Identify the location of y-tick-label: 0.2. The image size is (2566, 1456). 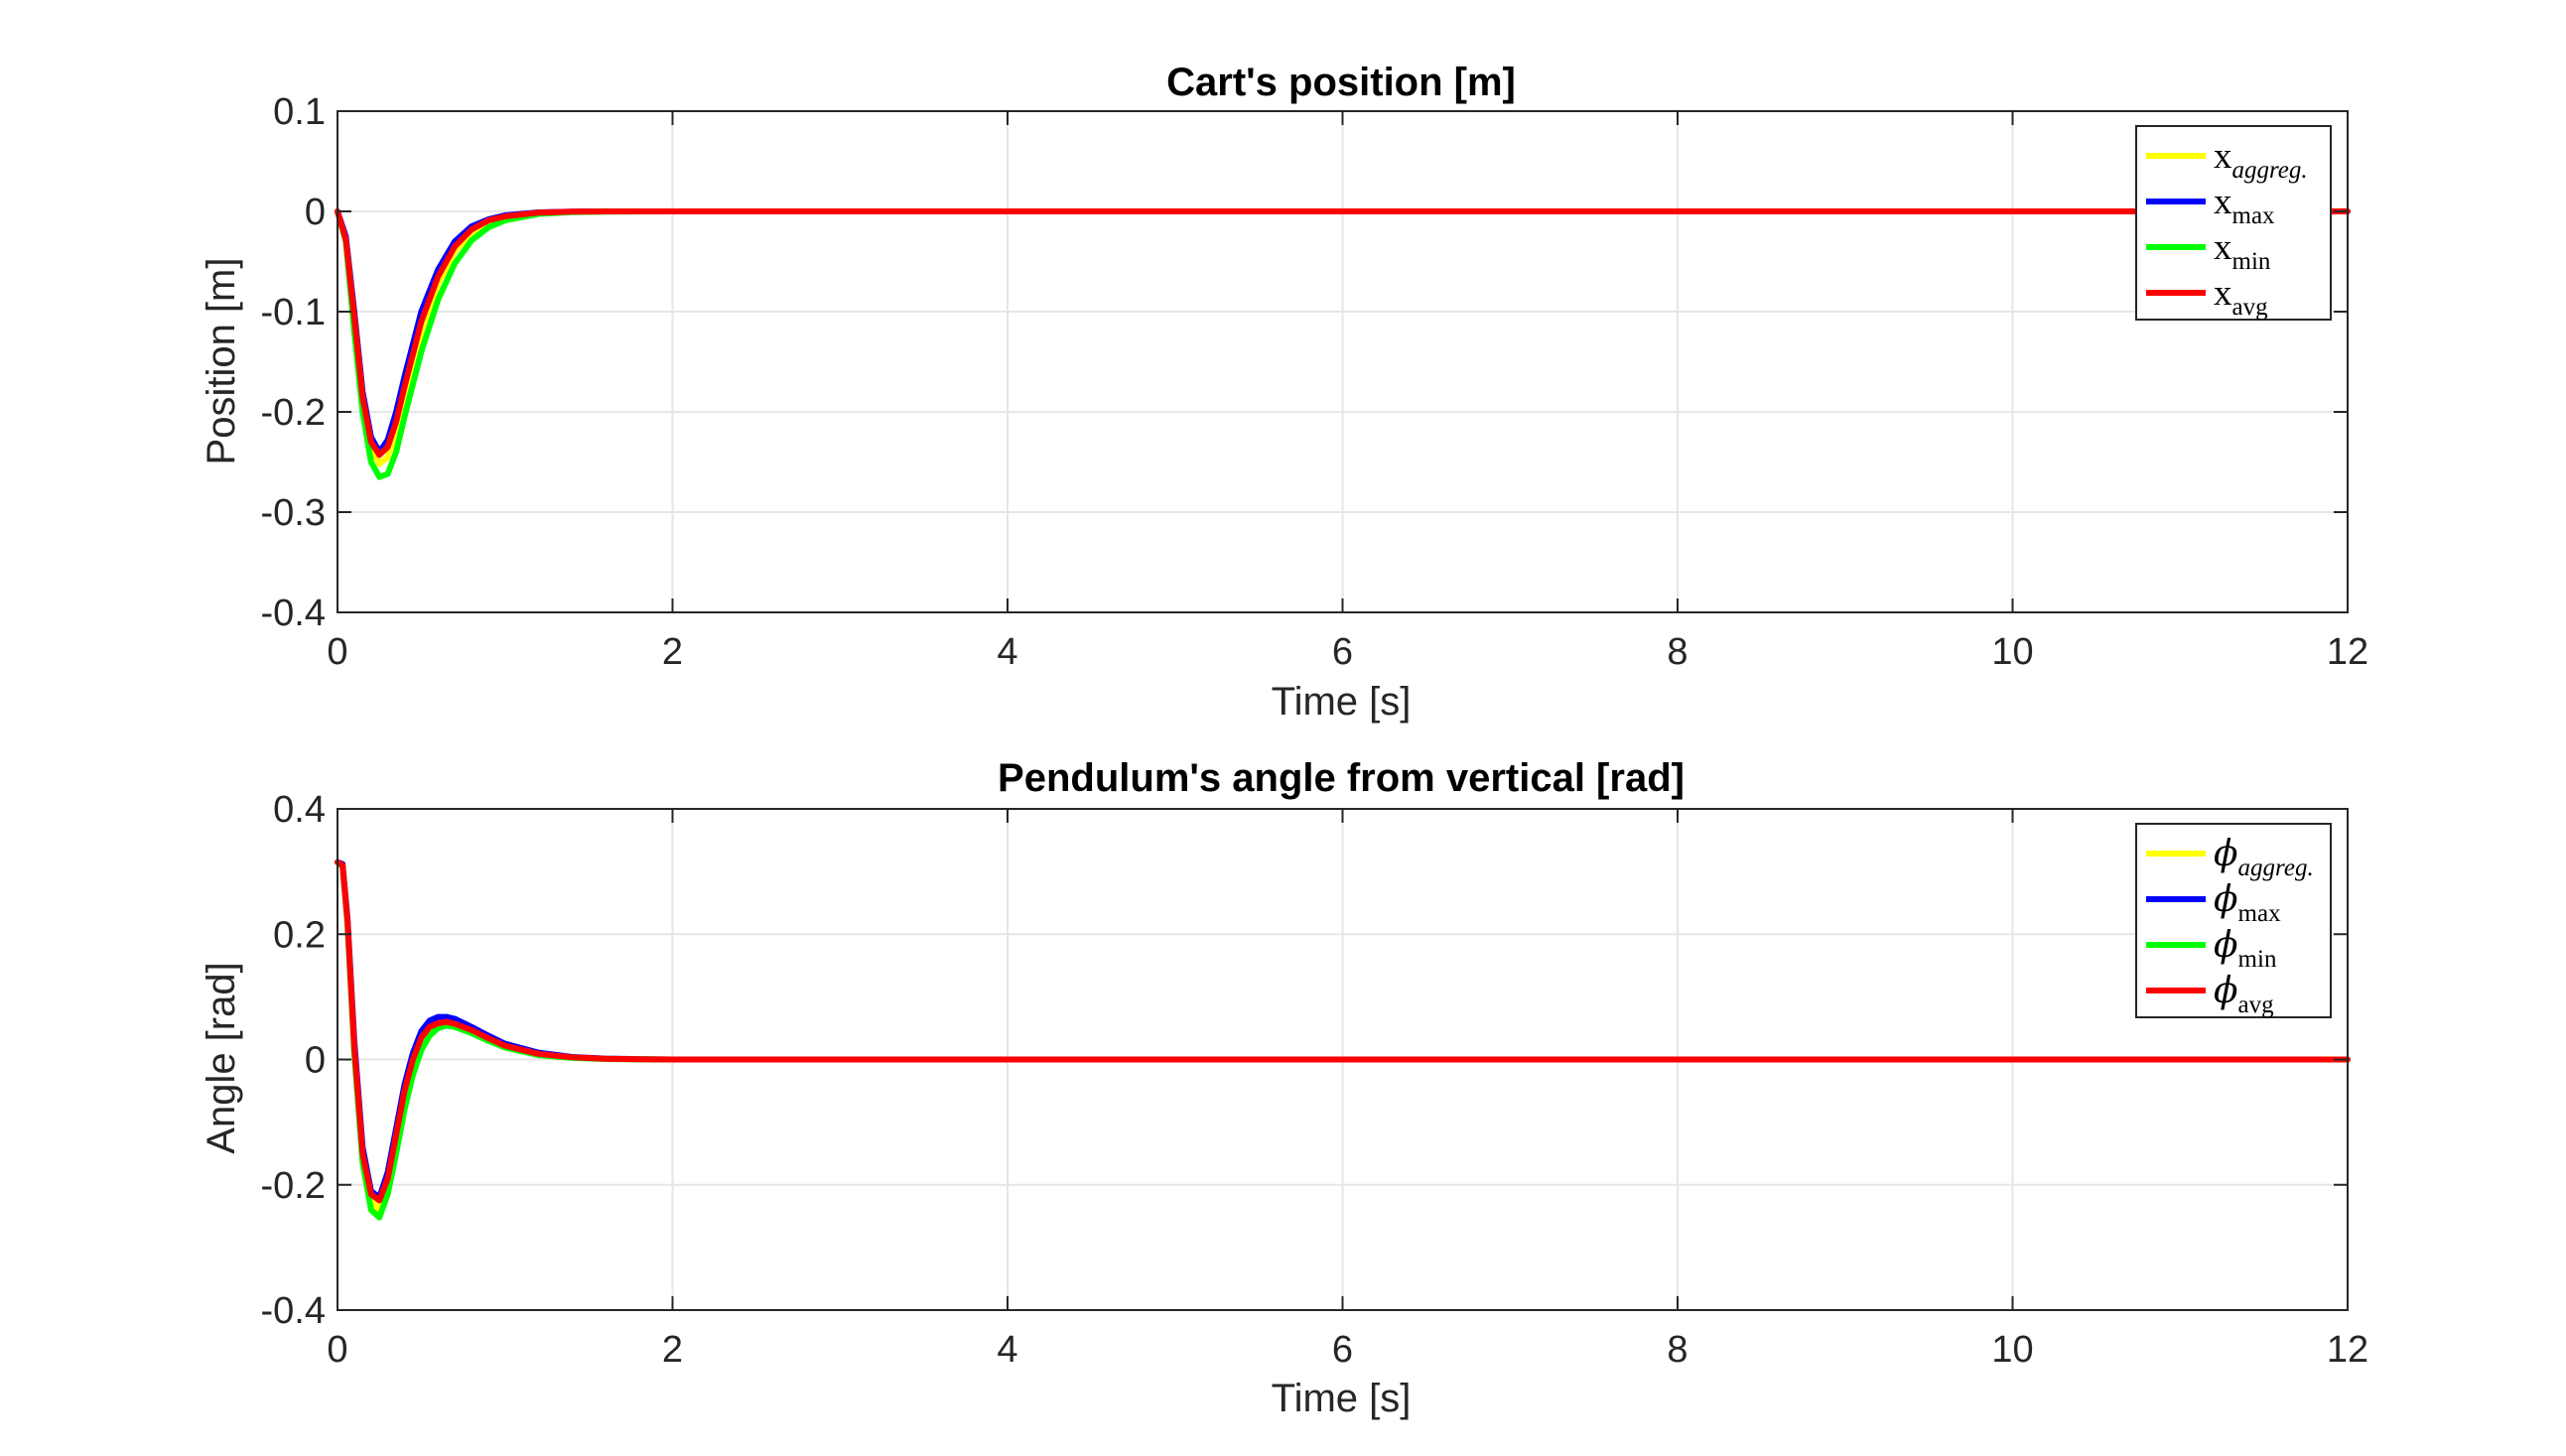
(299, 935).